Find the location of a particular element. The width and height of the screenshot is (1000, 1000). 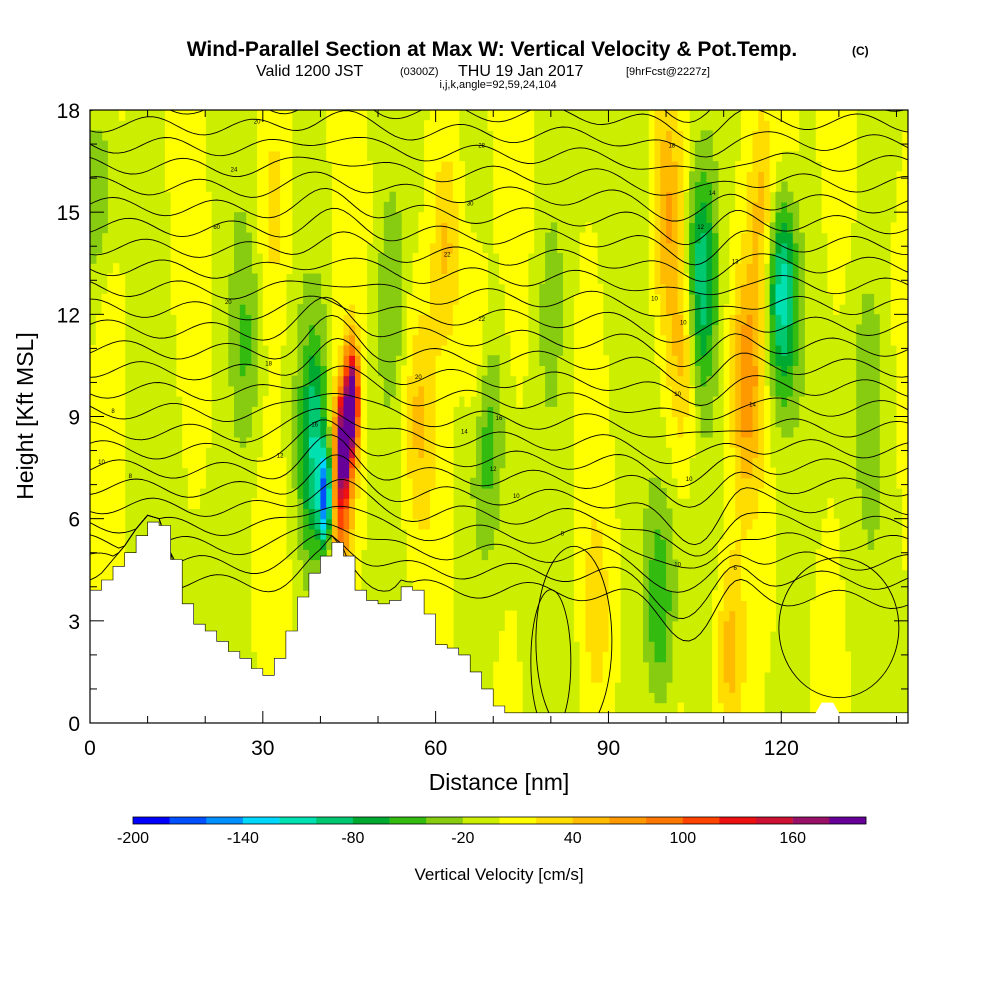

isentrope-line is located at coordinates (499, 578).